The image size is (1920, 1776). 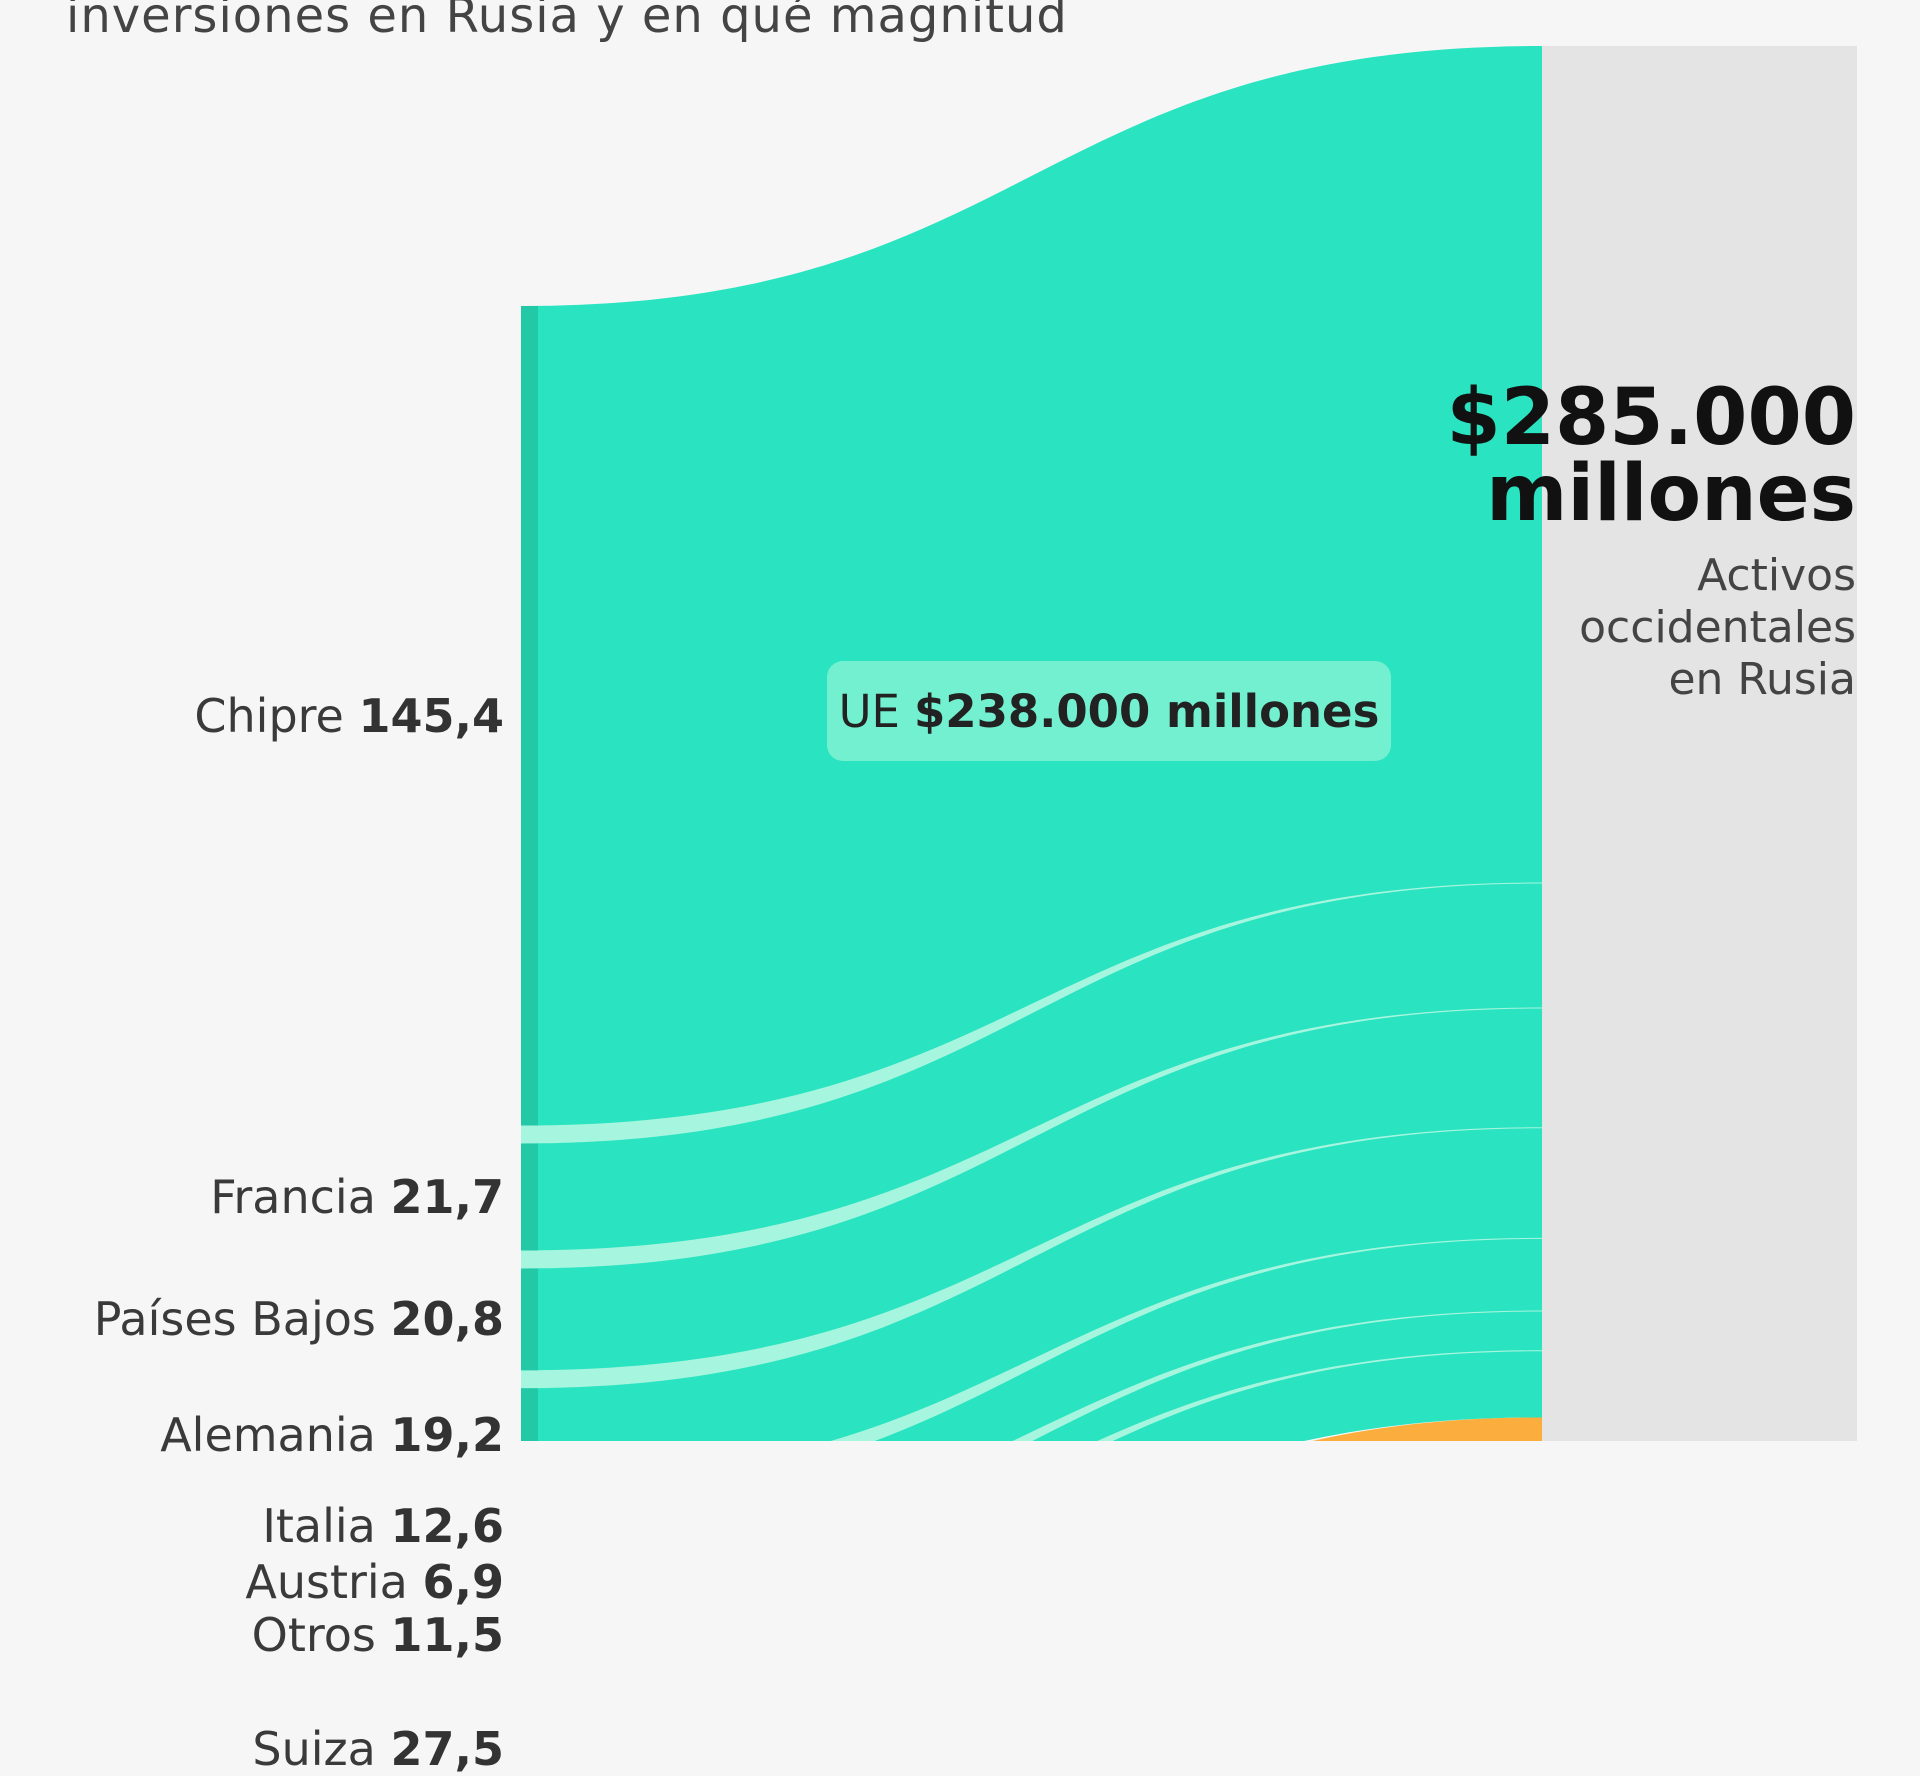 What do you see at coordinates (321, 1749) in the screenshot?
I see `label-name: Suiza` at bounding box center [321, 1749].